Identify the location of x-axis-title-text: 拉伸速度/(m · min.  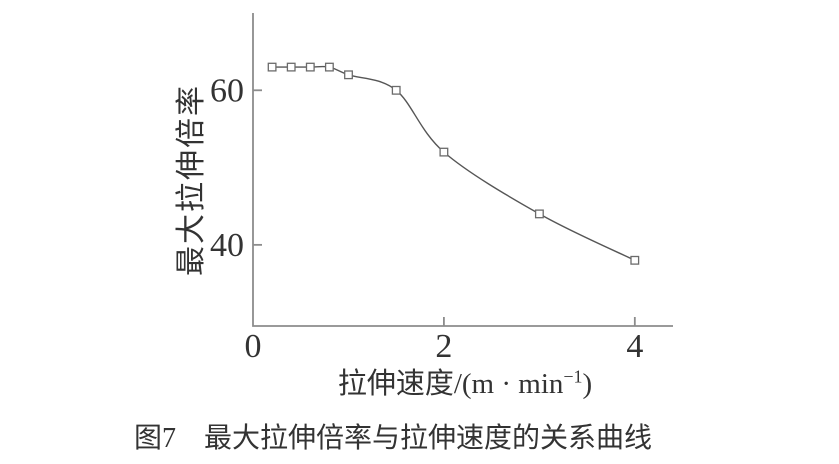
(450, 384).